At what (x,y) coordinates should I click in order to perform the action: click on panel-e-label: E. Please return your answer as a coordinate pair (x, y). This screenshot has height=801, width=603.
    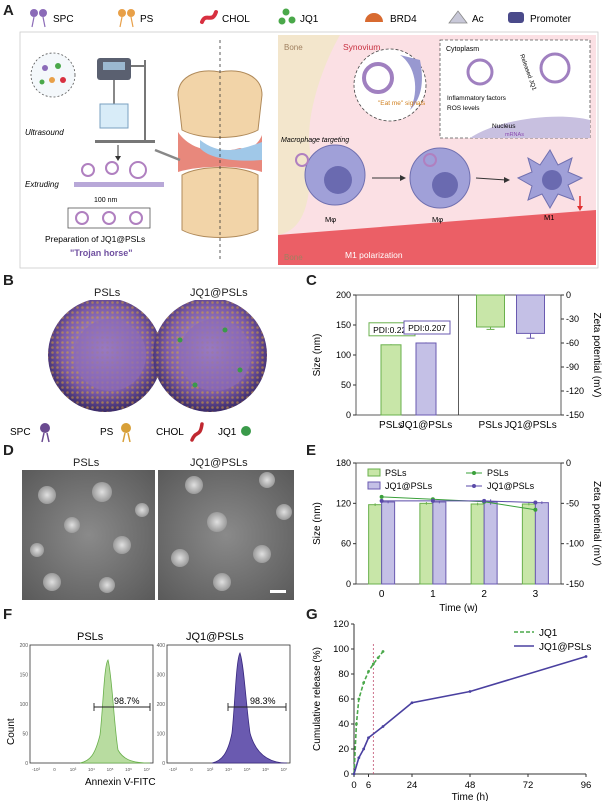
    Looking at the image, I should click on (311, 450).